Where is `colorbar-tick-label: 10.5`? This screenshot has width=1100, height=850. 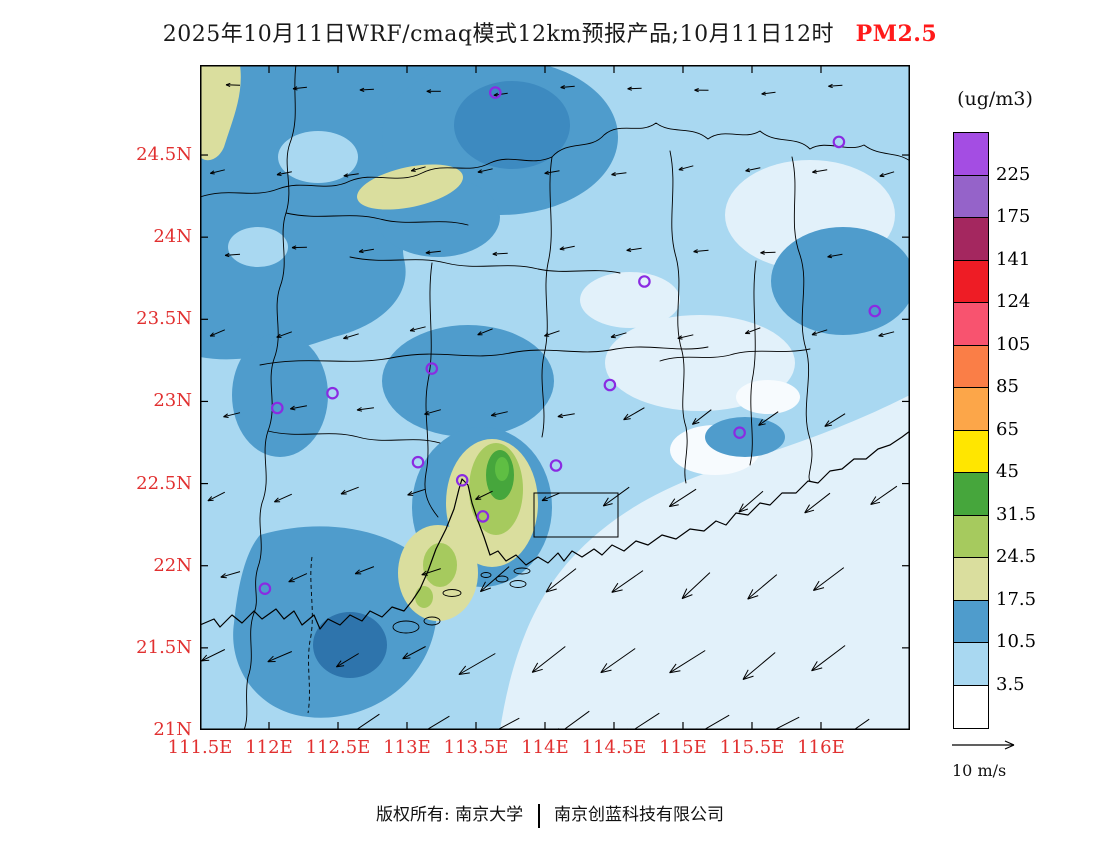
colorbar-tick-label: 10.5 is located at coordinates (1016, 641).